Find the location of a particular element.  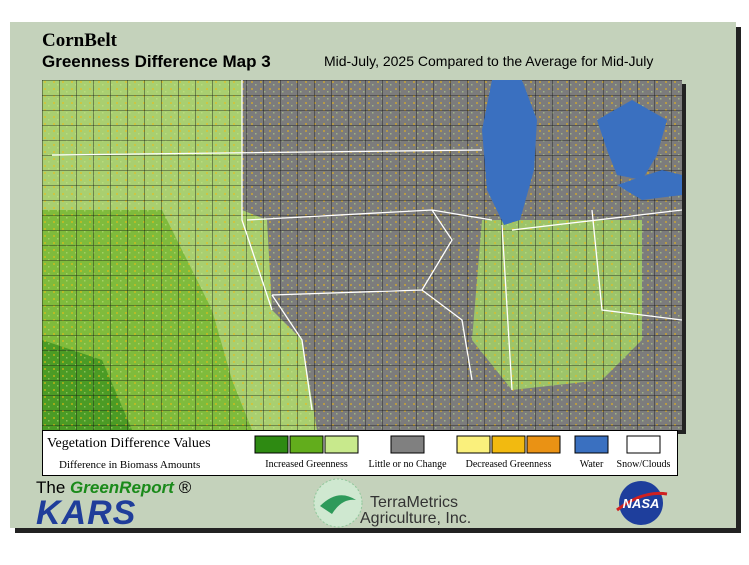

greenreport-logo: The GreenReport ® is located at coordinates (113, 488).